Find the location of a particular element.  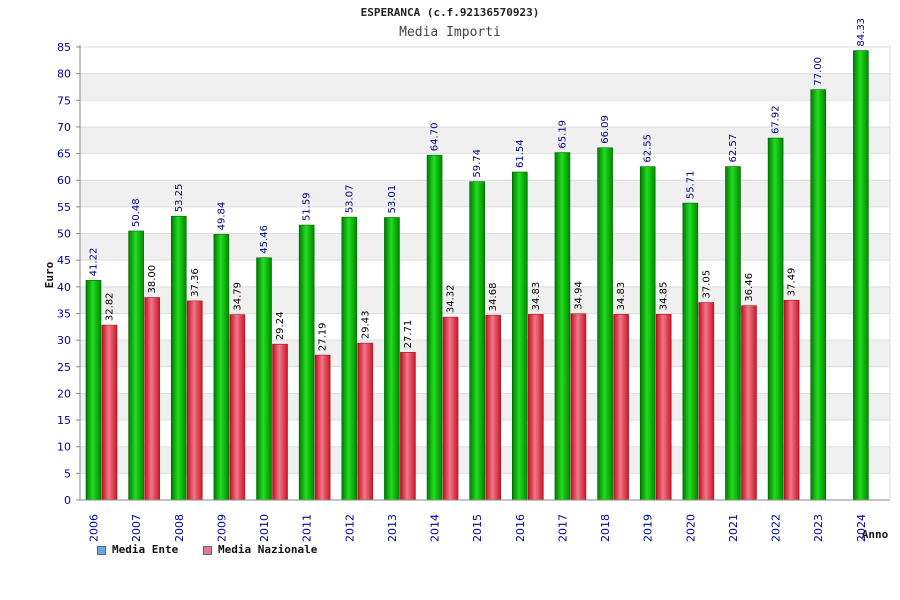

x-axis-label: Anno is located at coordinates (875, 534).